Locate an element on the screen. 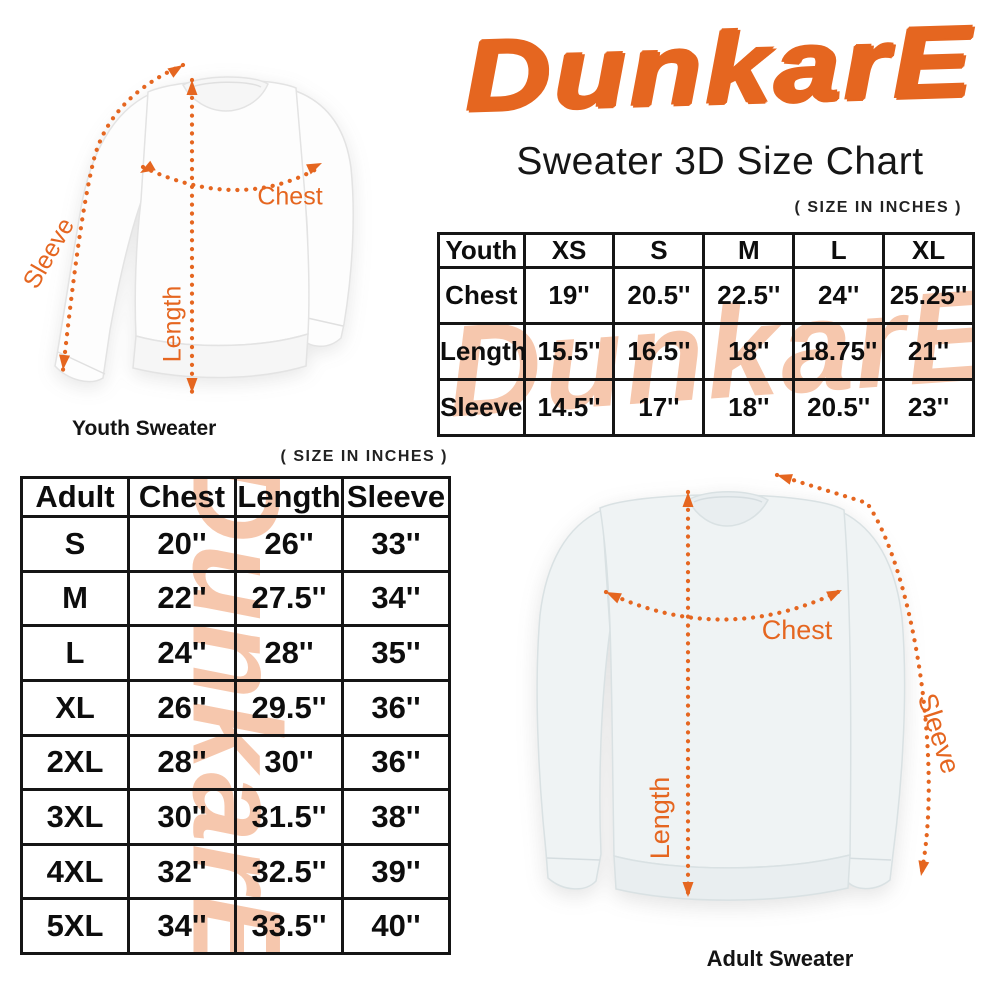 The width and height of the screenshot is (1000, 1000). size-value-cell: 38'' is located at coordinates (396, 817).